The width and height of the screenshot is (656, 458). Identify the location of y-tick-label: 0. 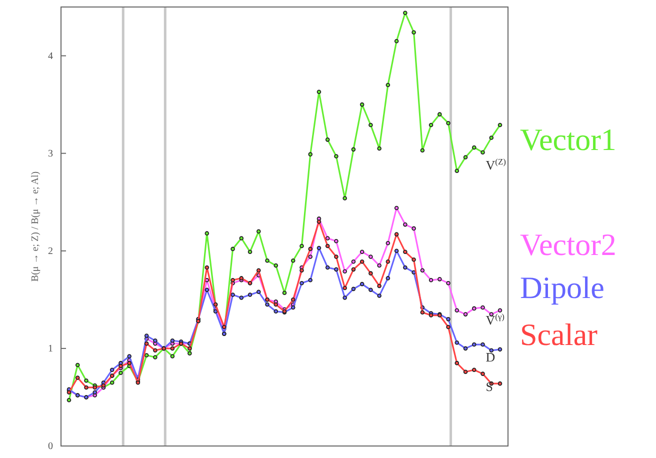
(50, 446).